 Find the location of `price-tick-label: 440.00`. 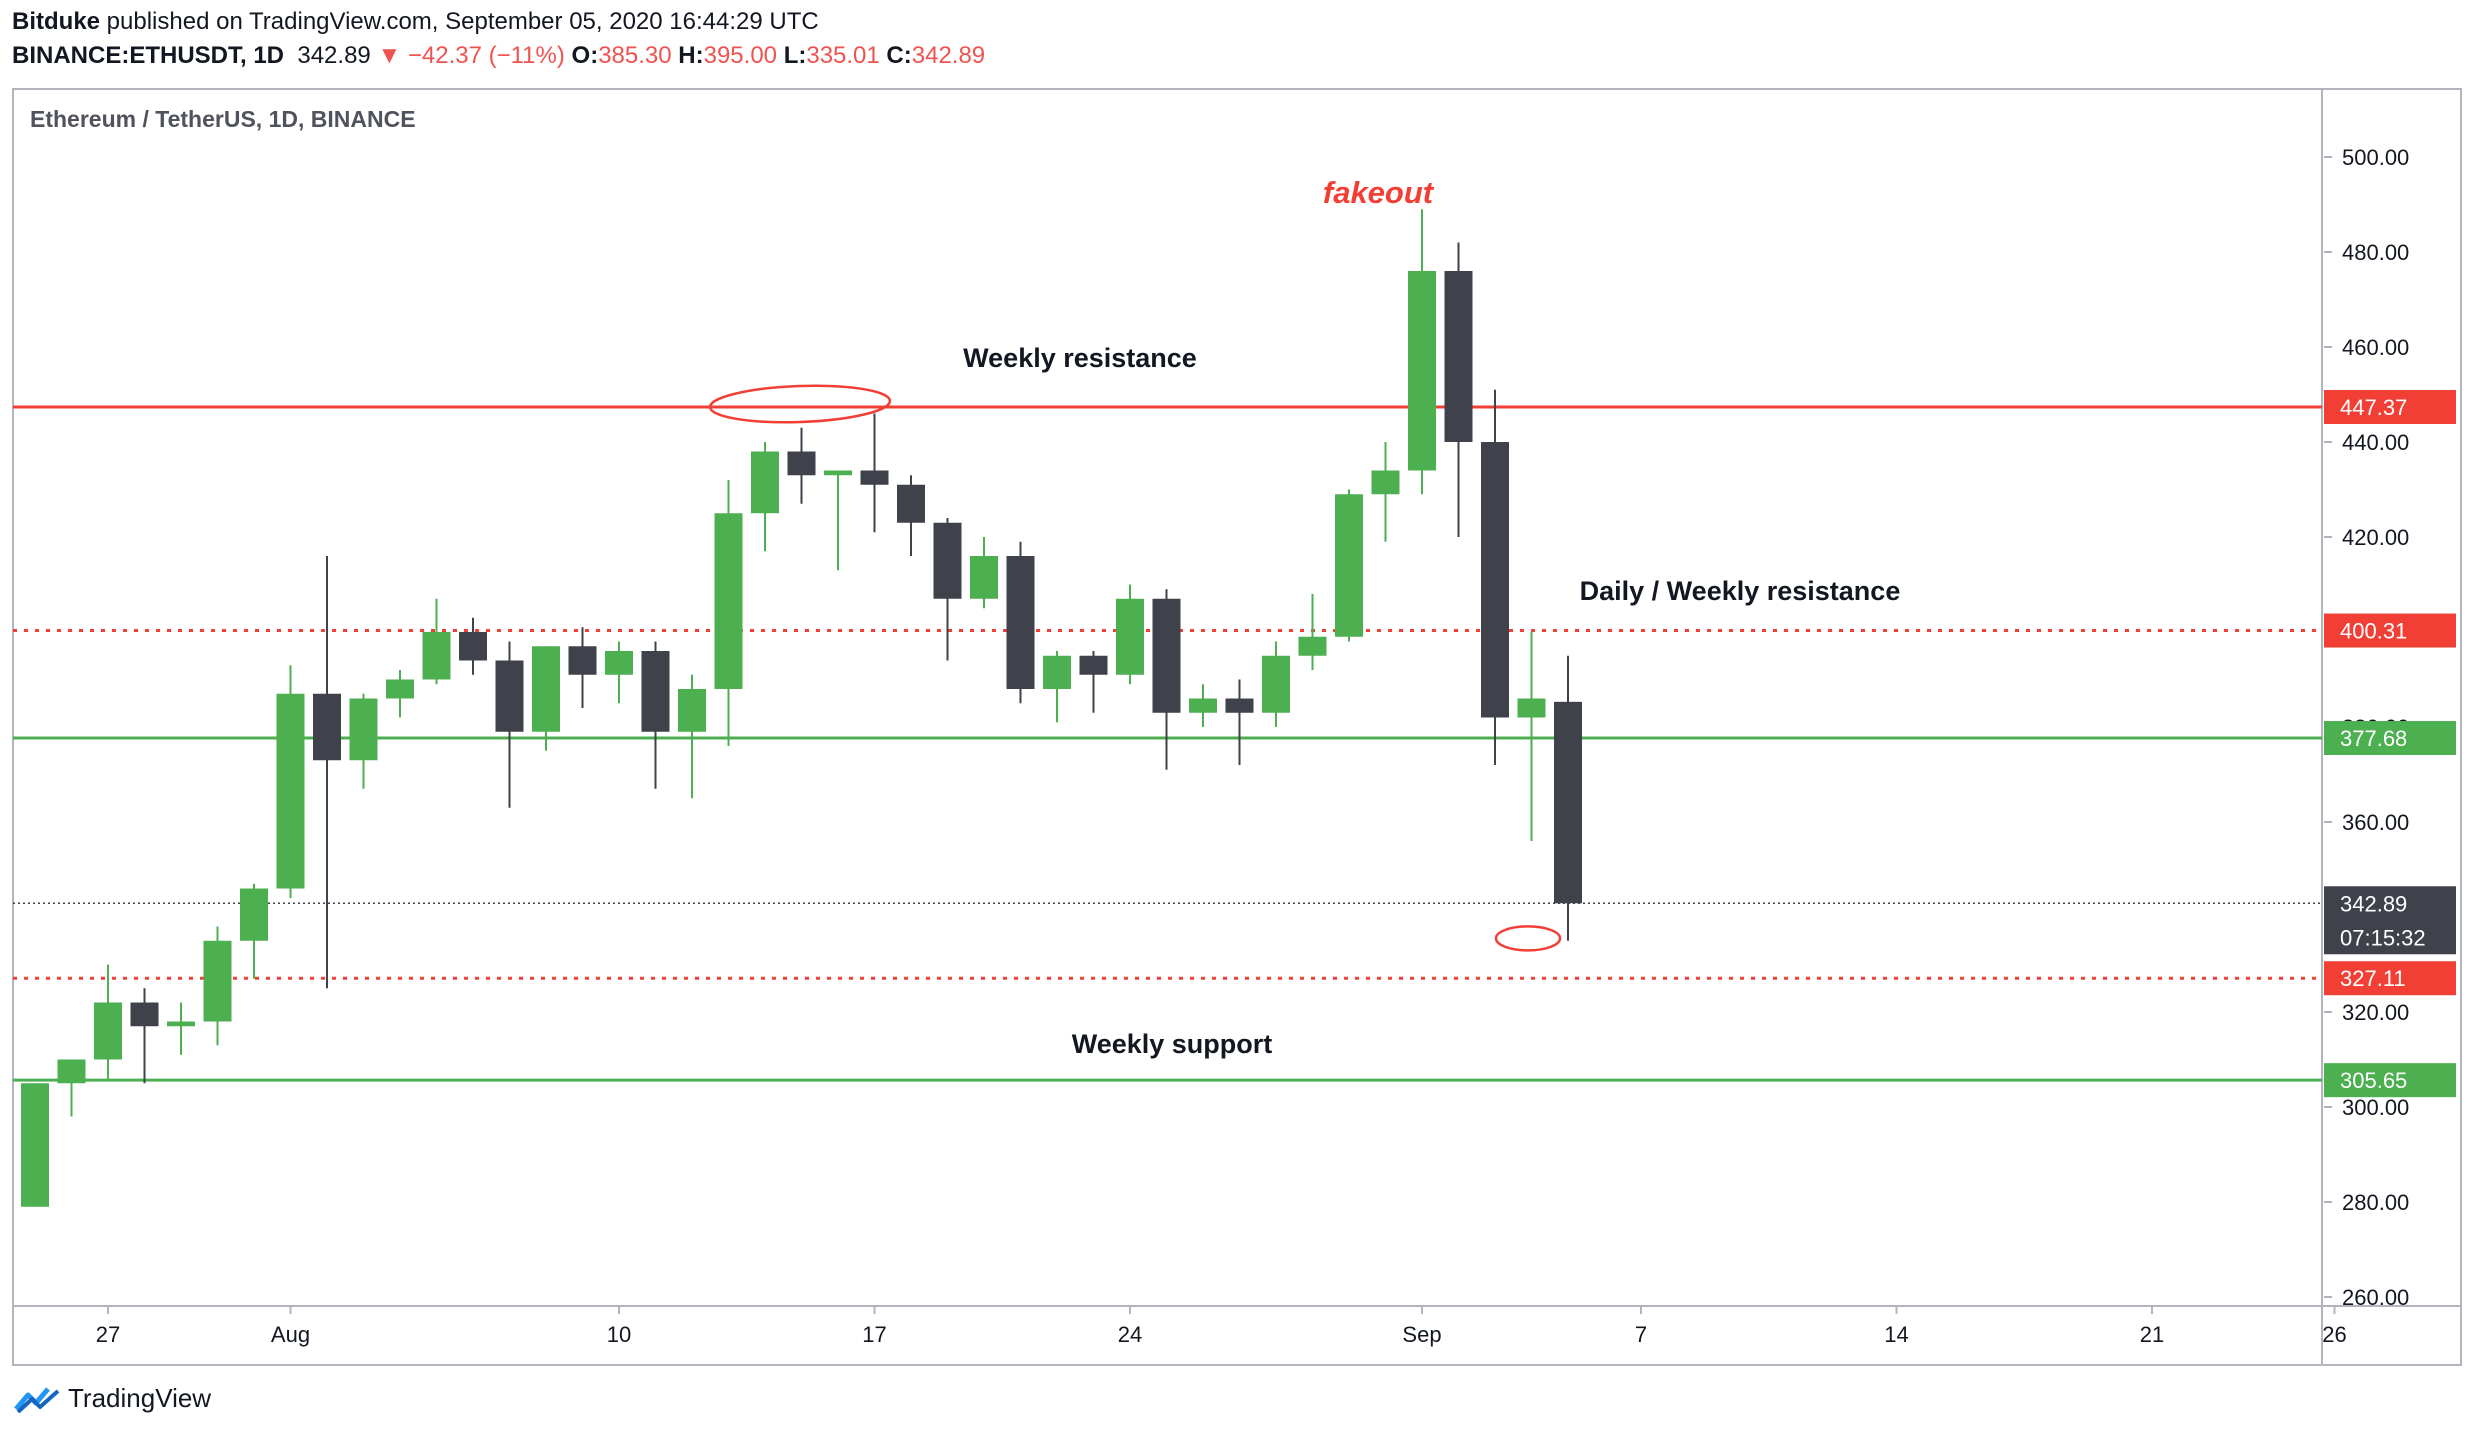

price-tick-label: 440.00 is located at coordinates (2375, 442).